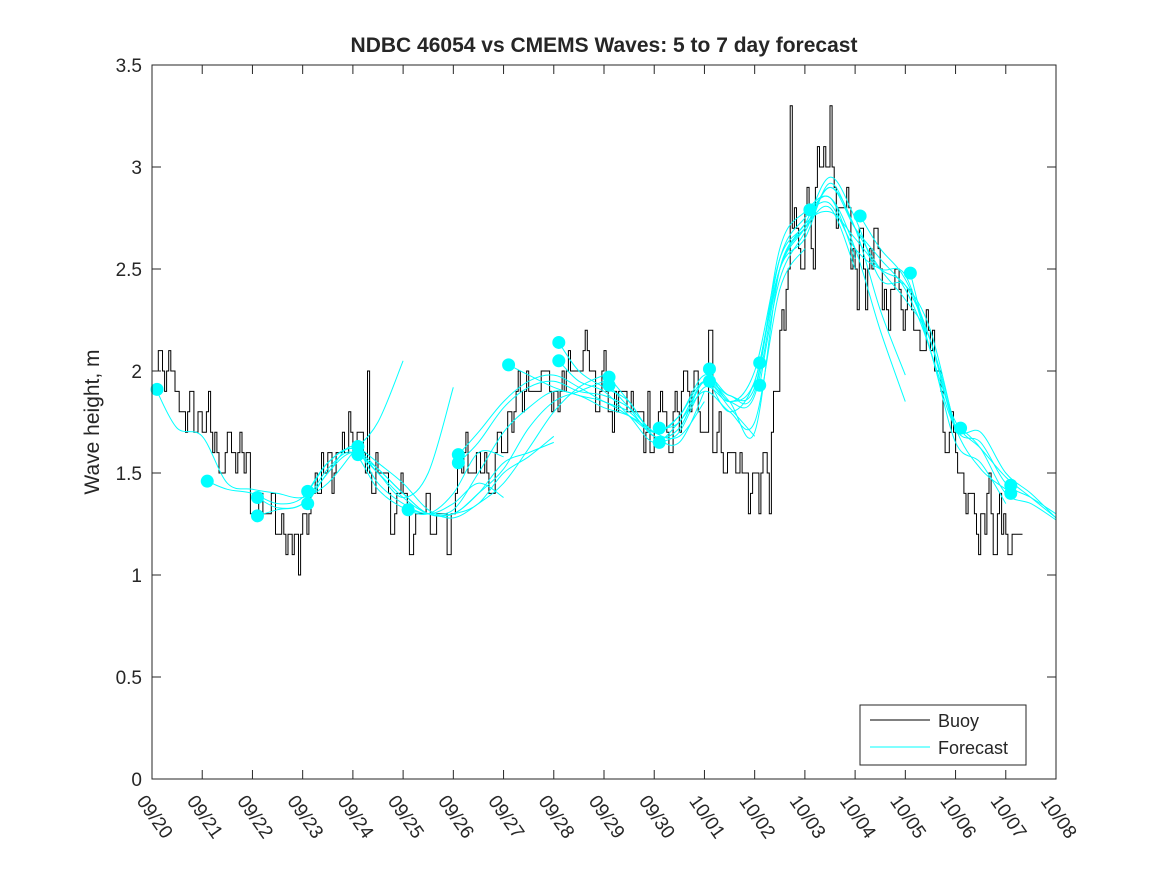 The image size is (1167, 875). Describe the element at coordinates (129, 270) in the screenshot. I see `y-tick-label: 2.5` at that location.